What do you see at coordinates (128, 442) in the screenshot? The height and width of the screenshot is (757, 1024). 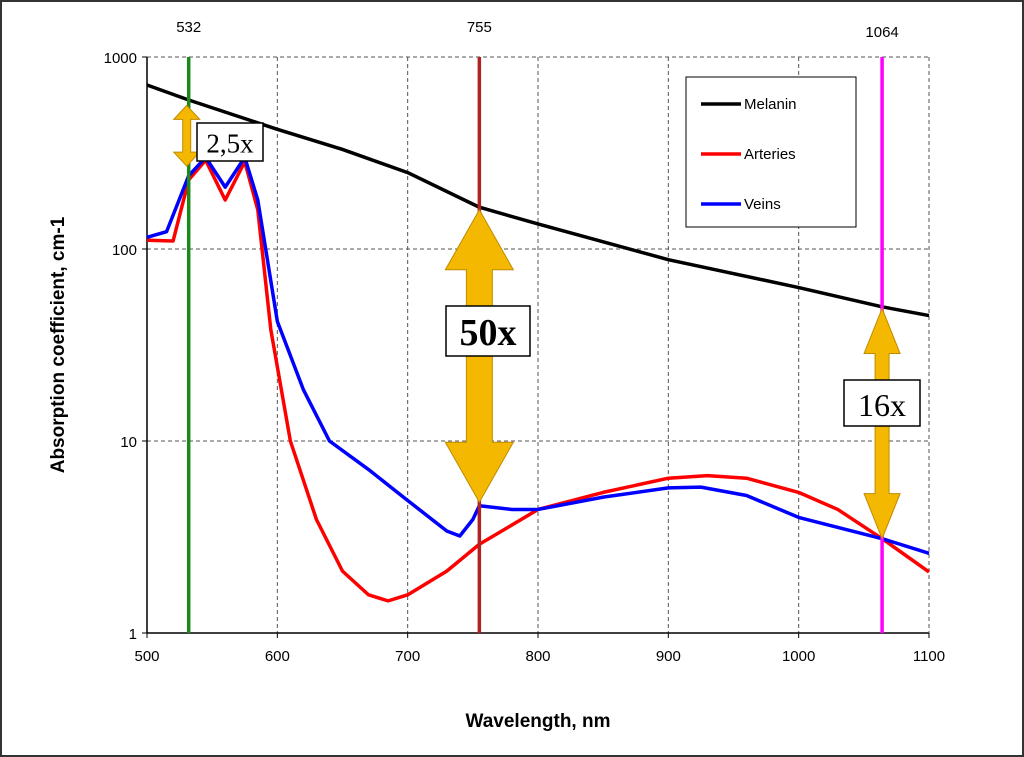 I see `y-tick-label: 10` at bounding box center [128, 442].